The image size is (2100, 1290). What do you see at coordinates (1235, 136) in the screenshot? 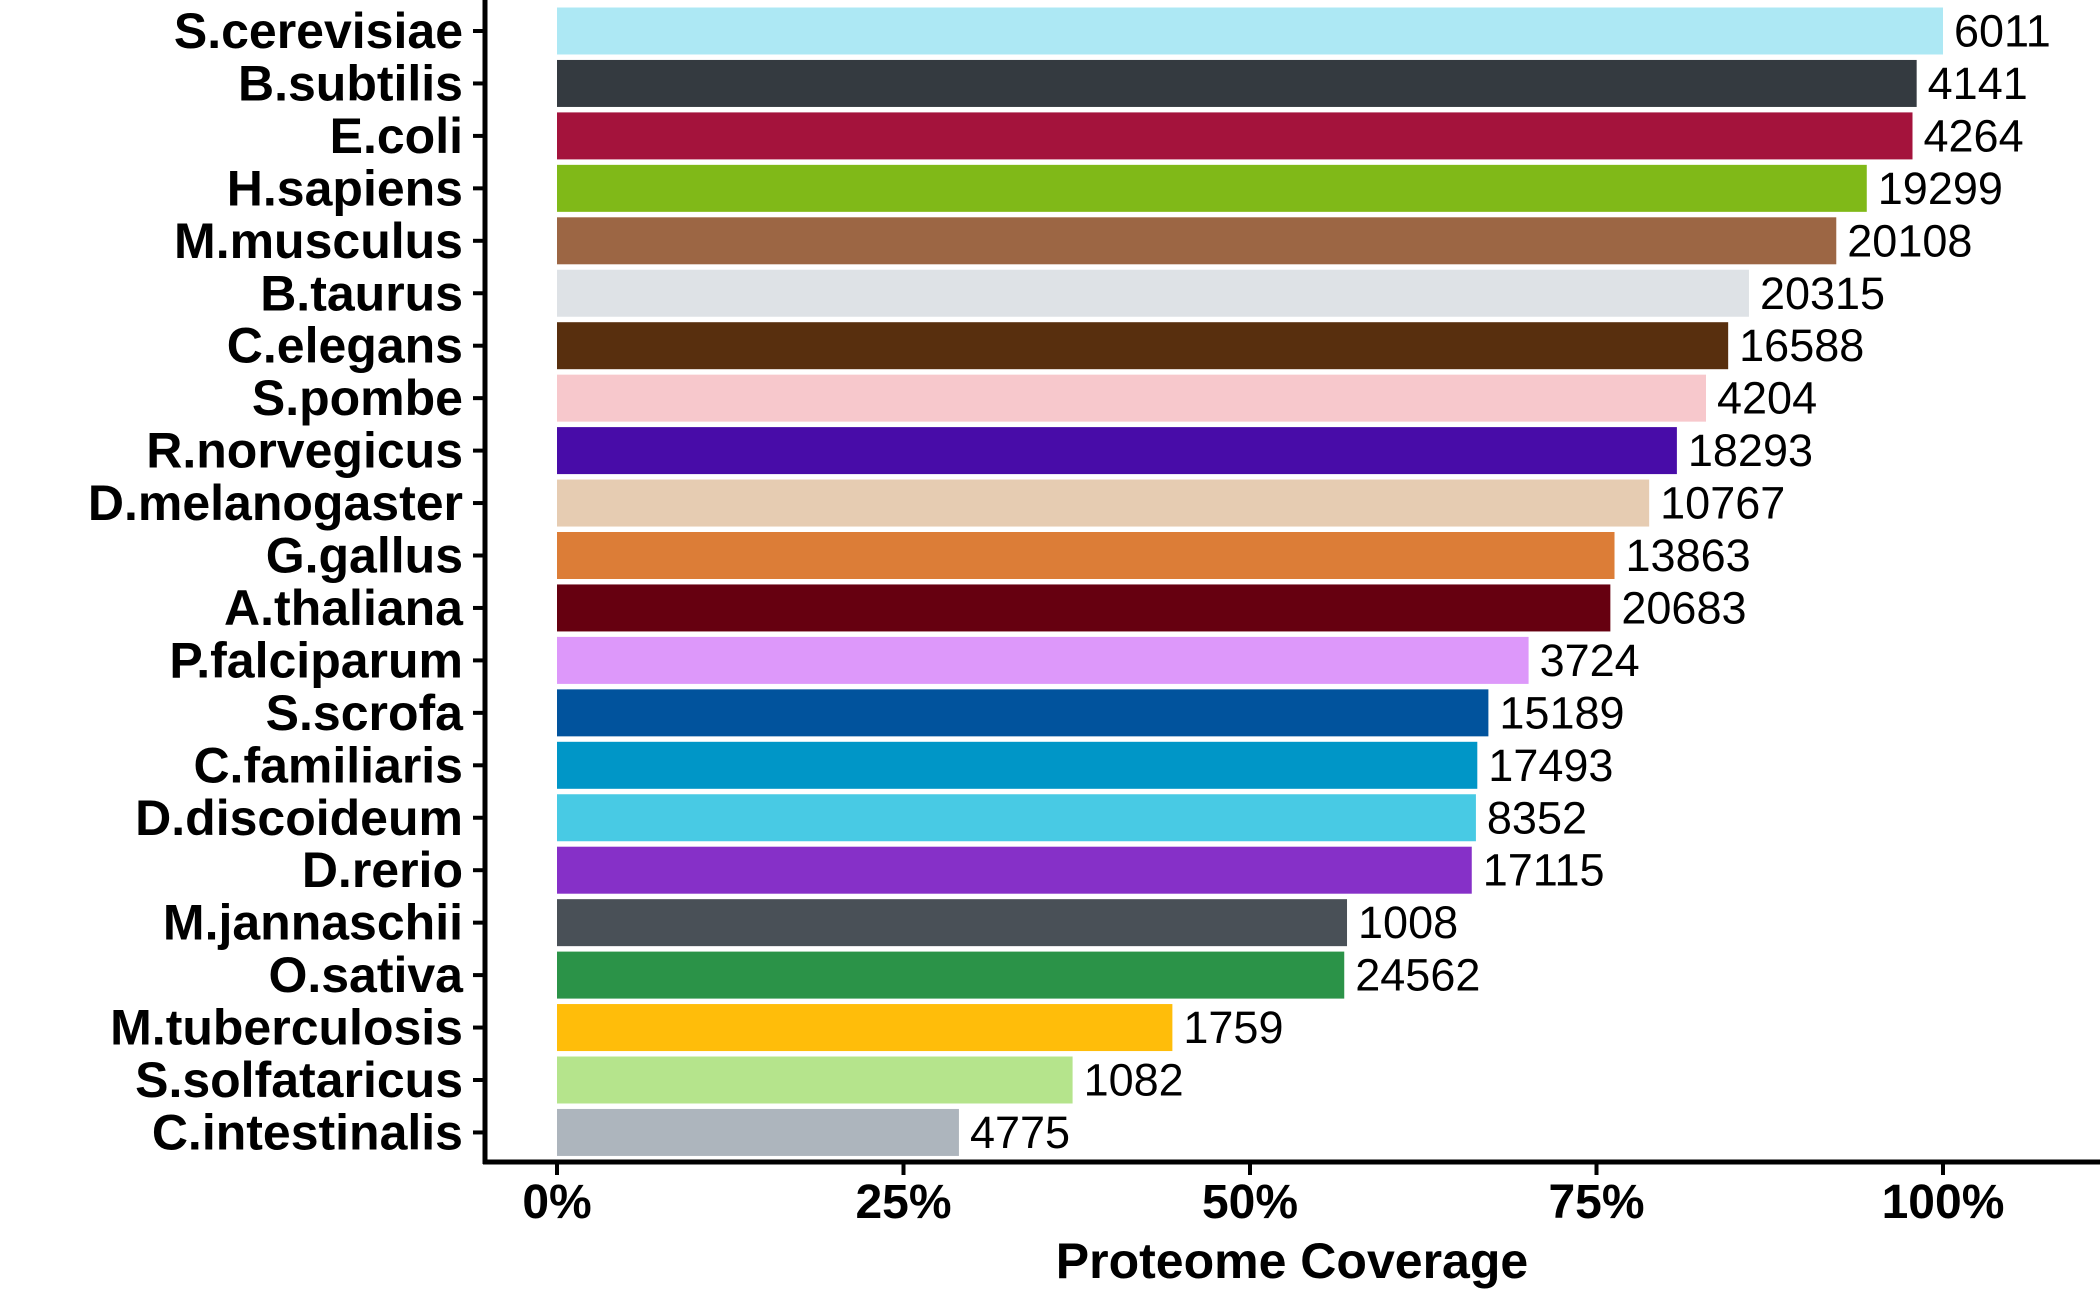
I see `bar-e-coli` at bounding box center [1235, 136].